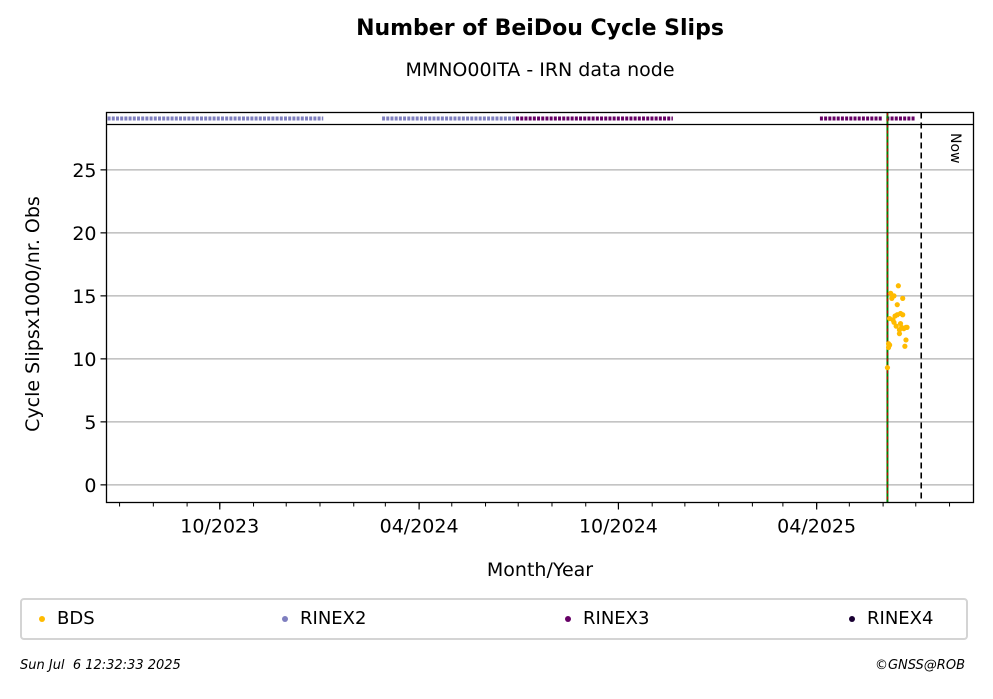  I want to click on legend: BDS RINEX2 RINEX3 RINEX4, so click(494, 619).